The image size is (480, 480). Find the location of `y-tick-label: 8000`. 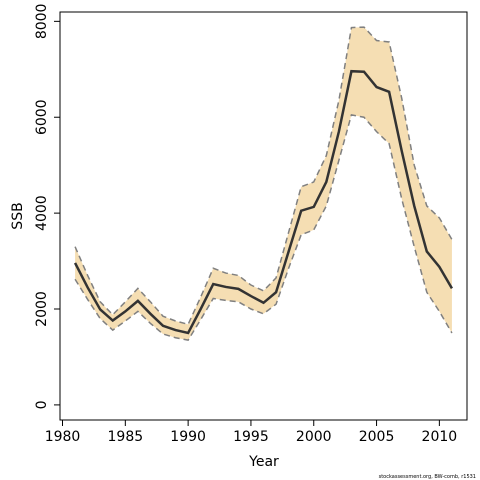

y-tick-label: 8000 is located at coordinates (42, 22).